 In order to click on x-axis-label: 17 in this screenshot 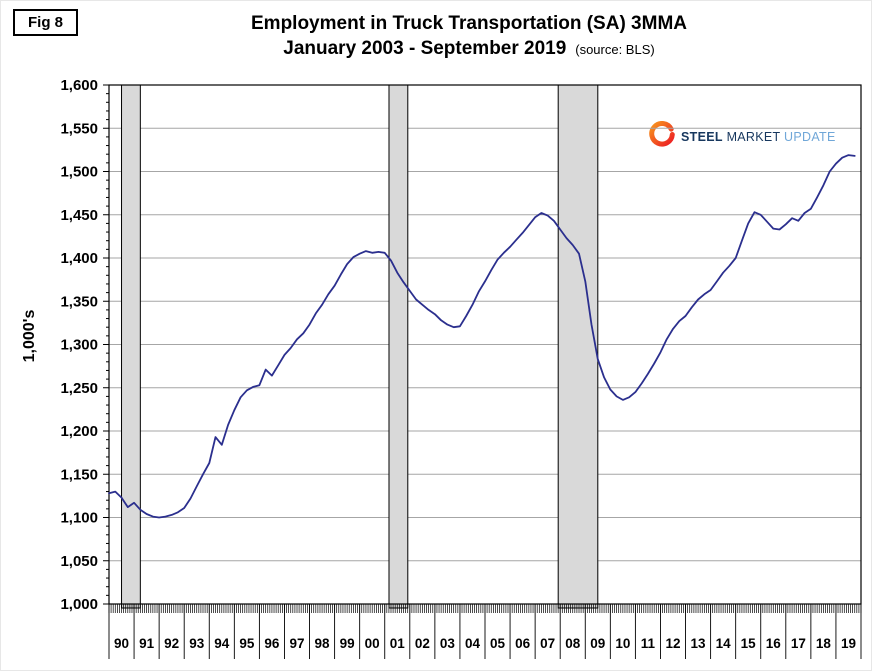, I will do `click(798, 643)`.